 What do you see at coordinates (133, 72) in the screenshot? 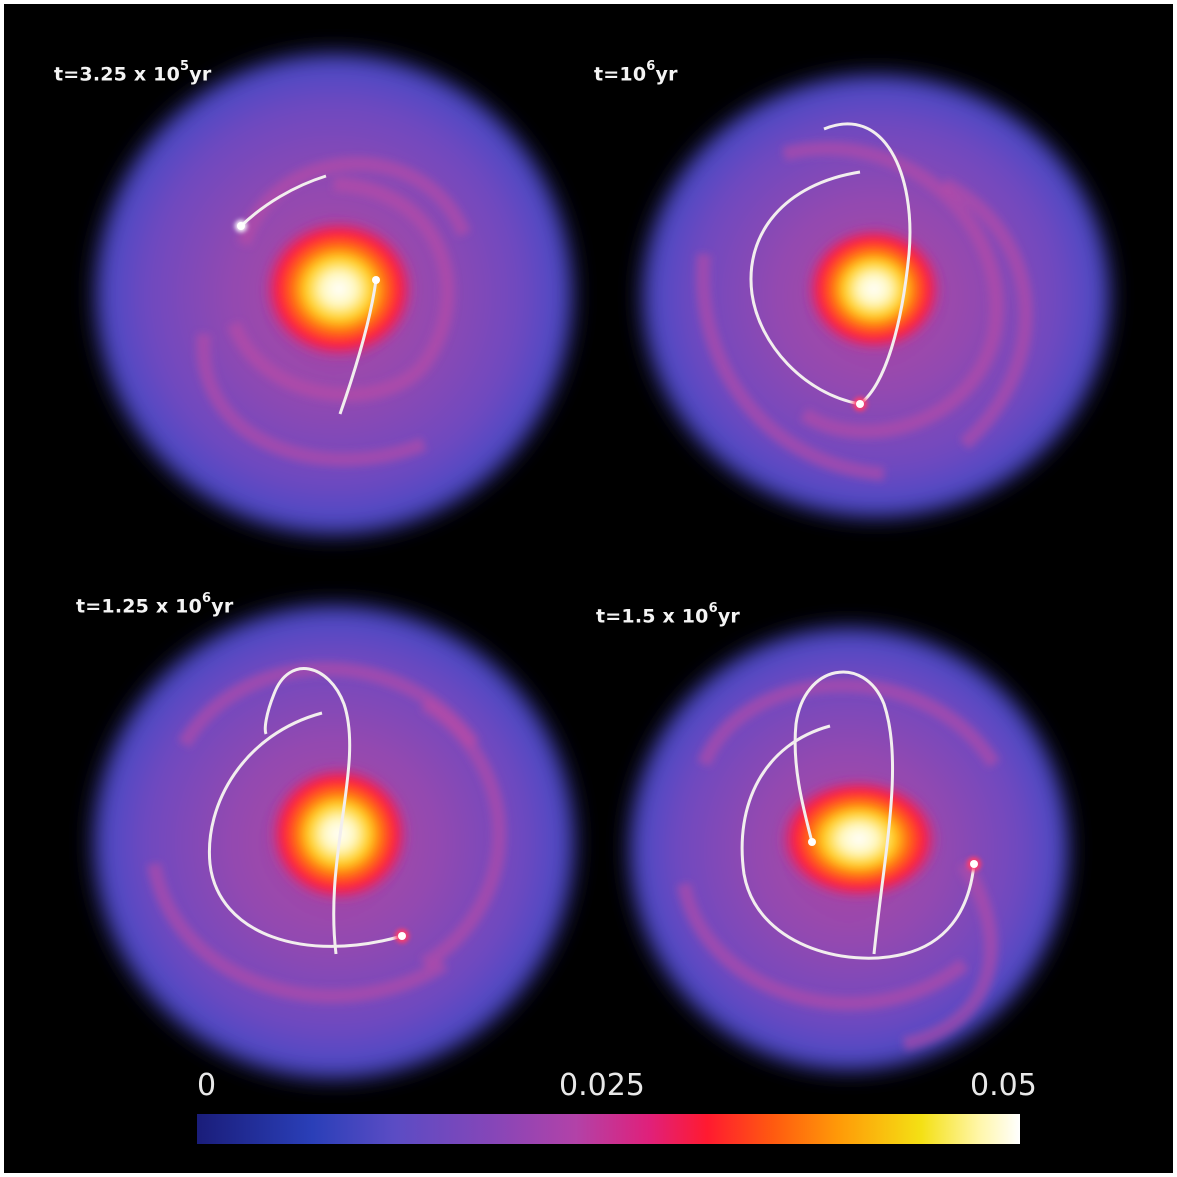
I see `panel-label-top-left: t=3.25 x 105yr` at bounding box center [133, 72].